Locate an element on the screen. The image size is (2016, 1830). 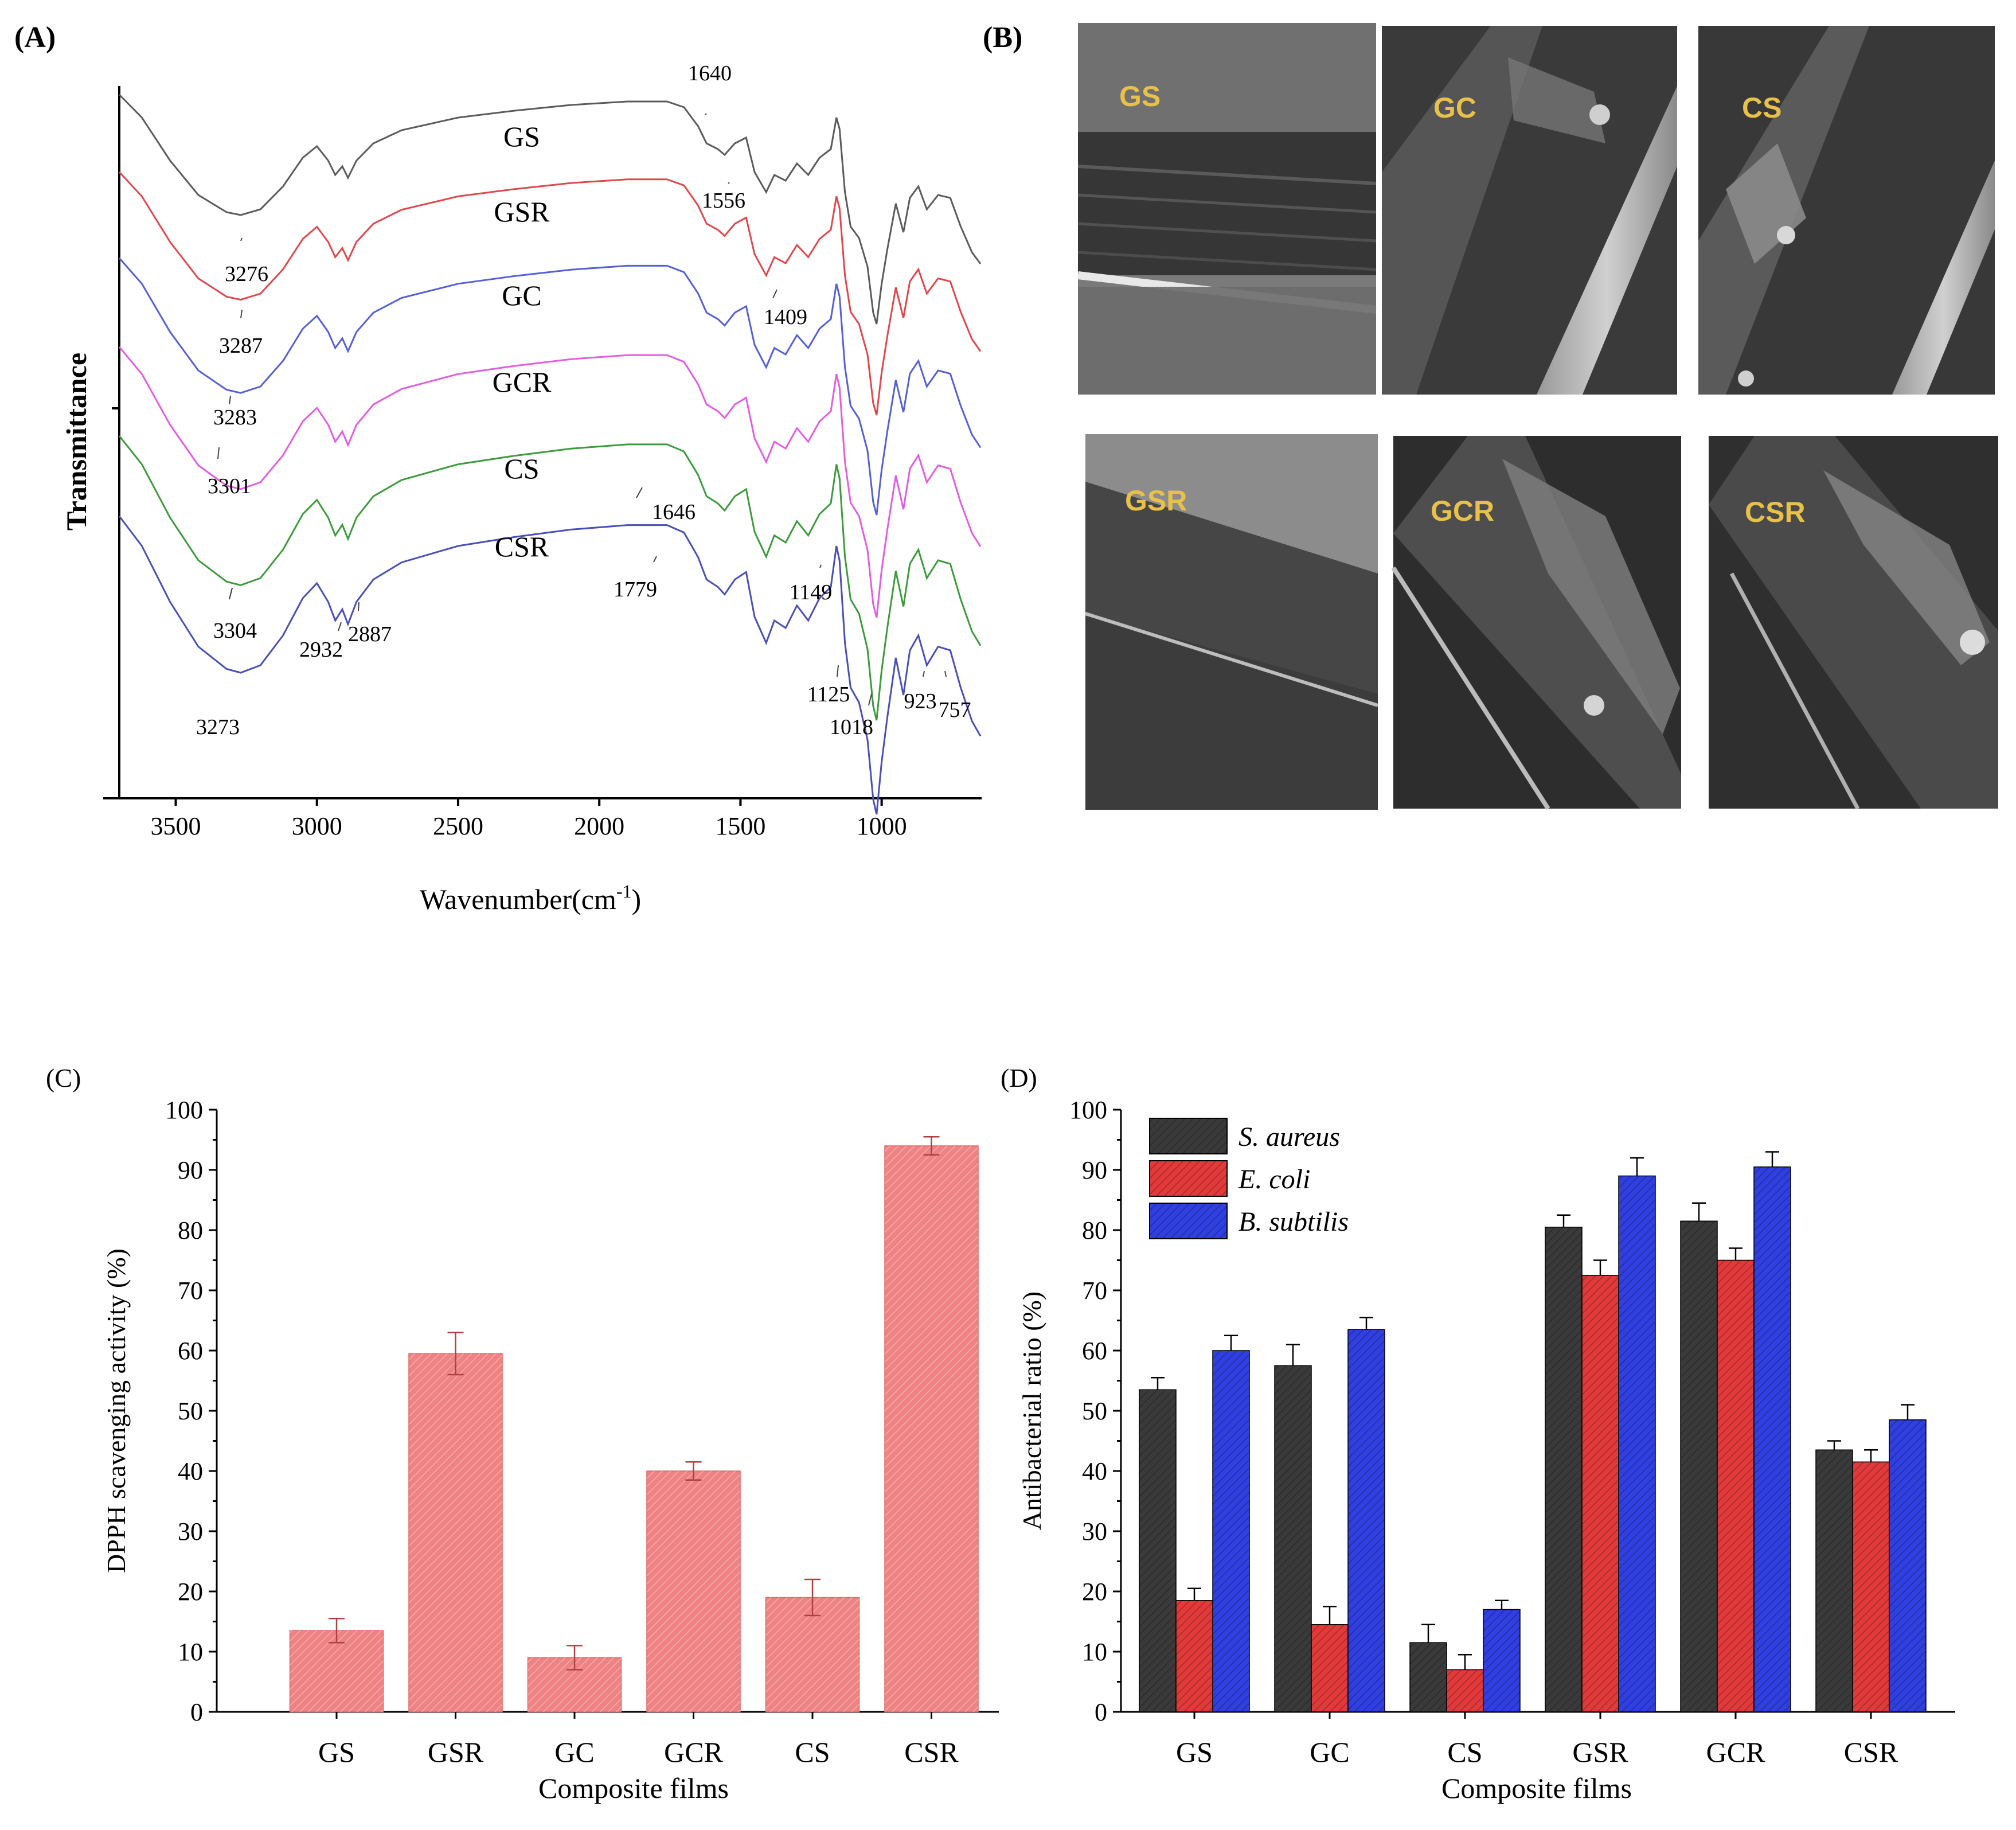
dpph-y-tick-label: 60 is located at coordinates (190, 1351).